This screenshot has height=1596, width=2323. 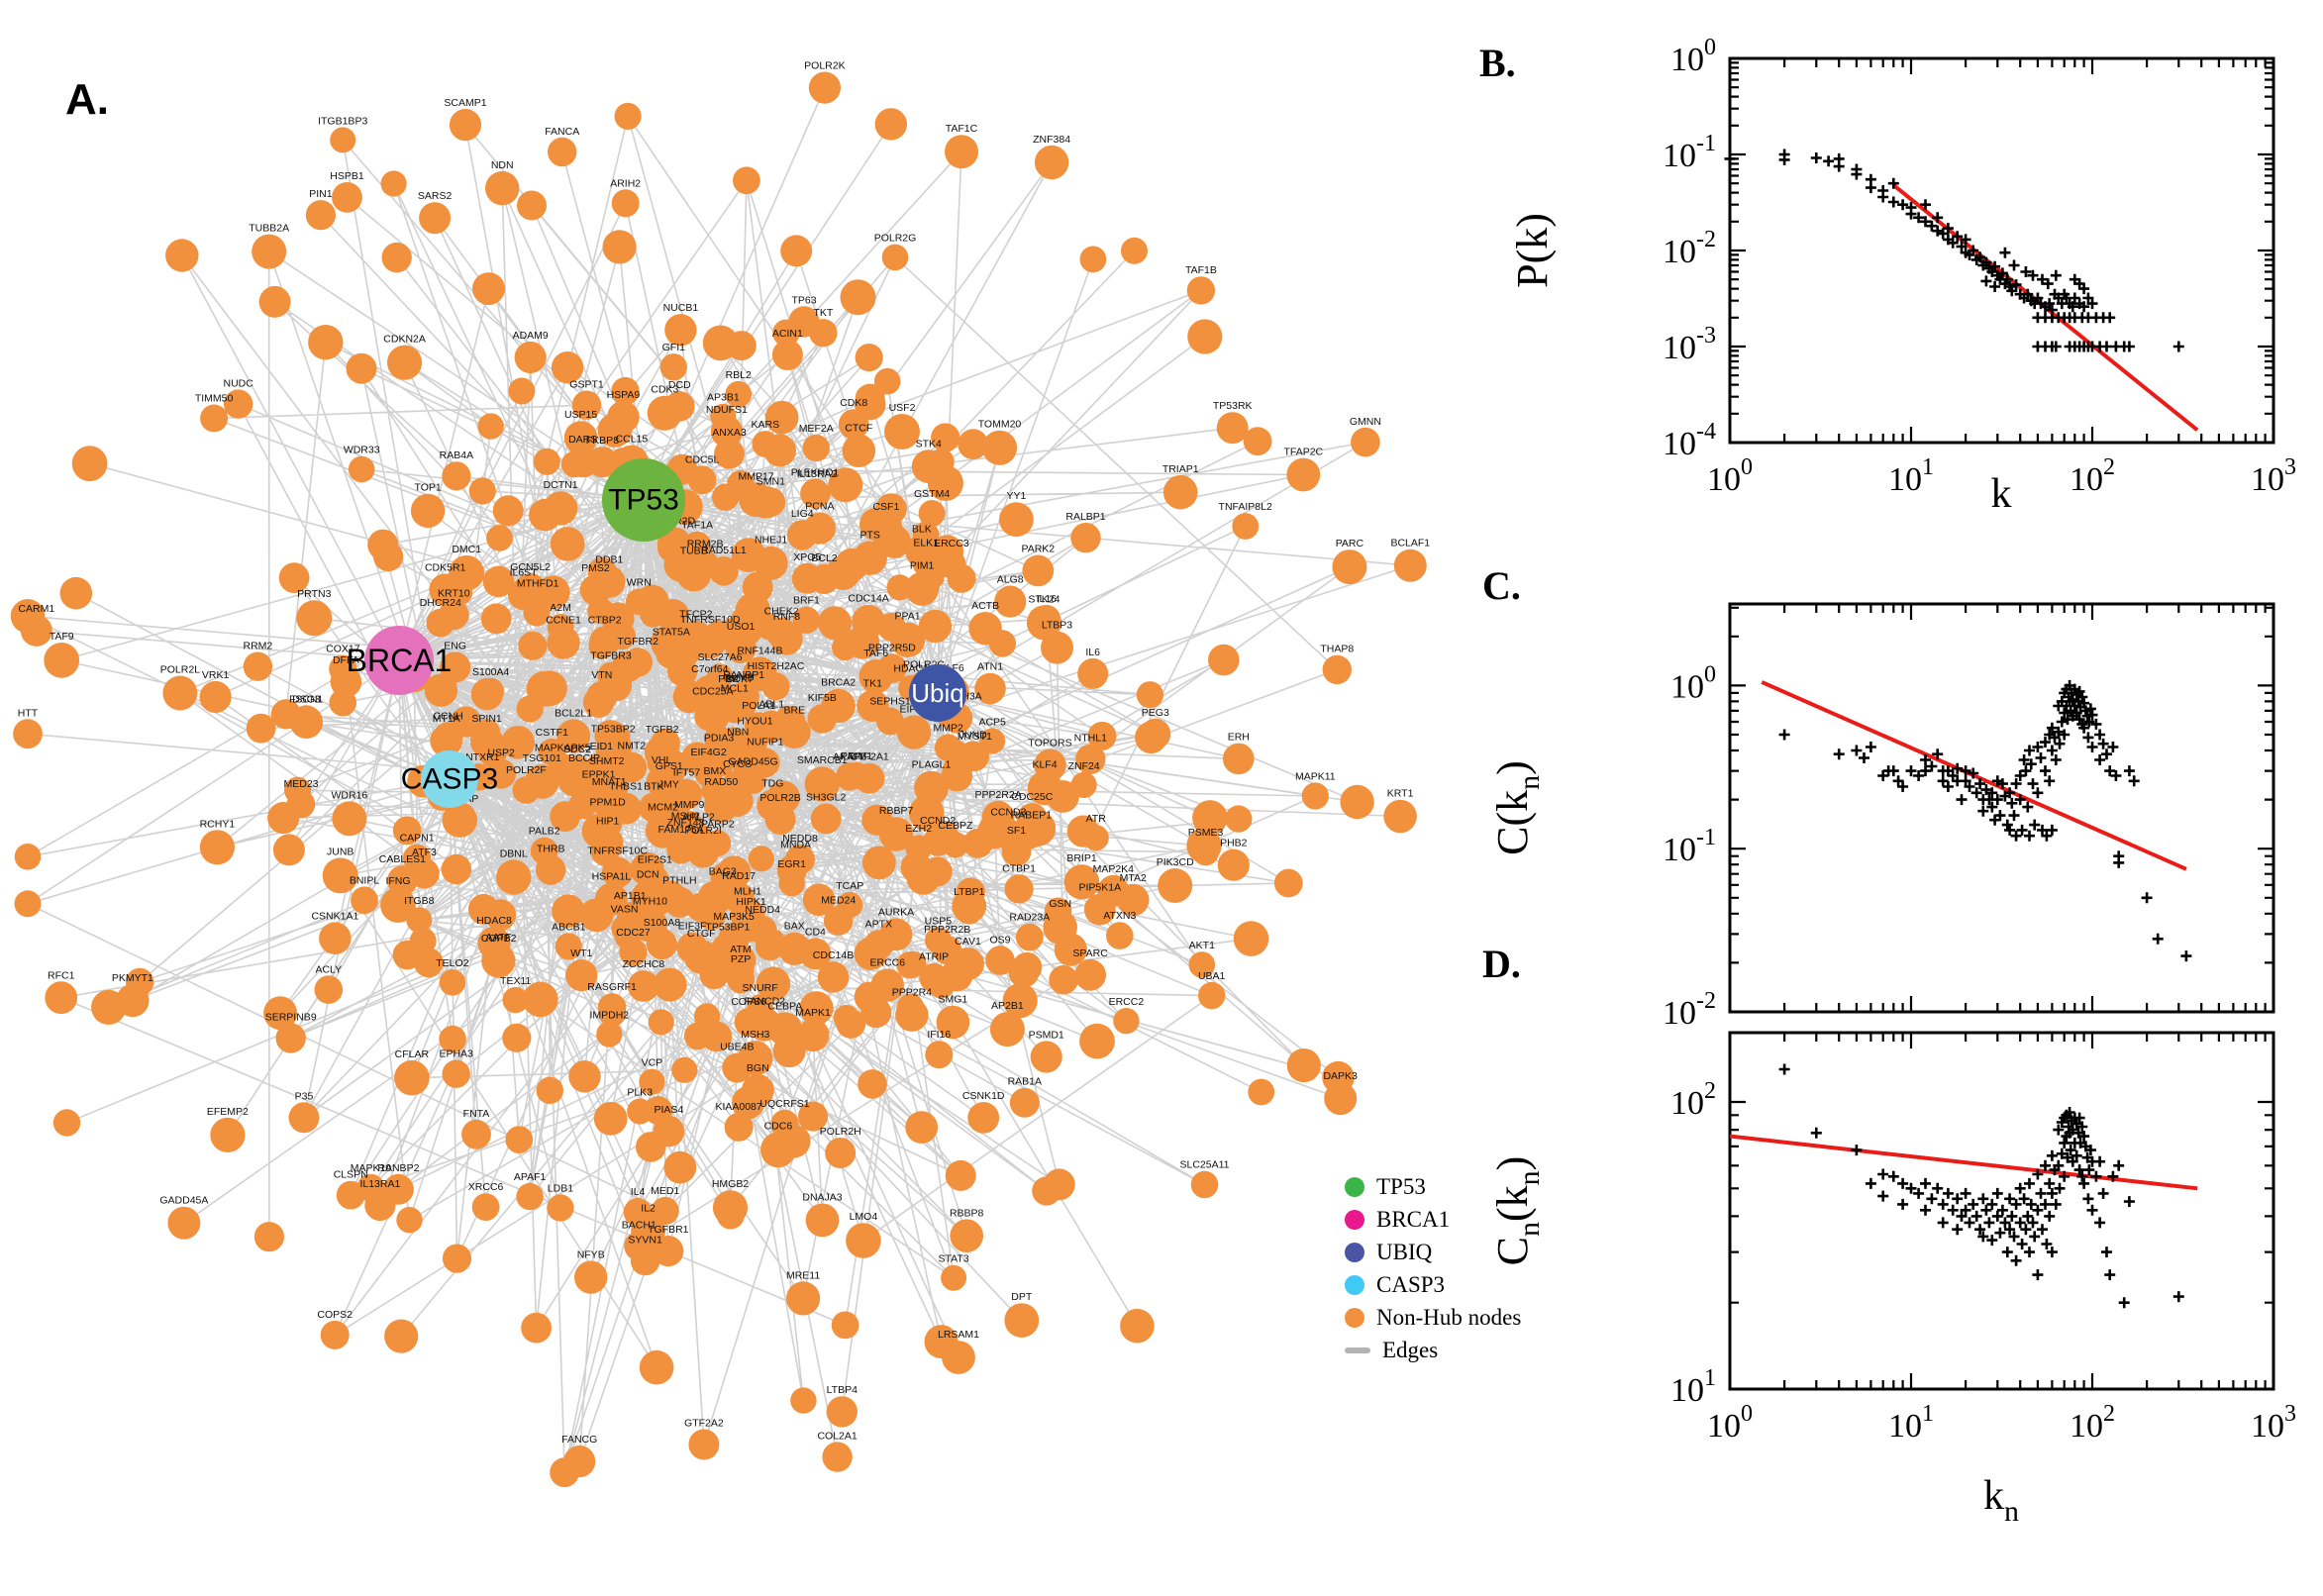 What do you see at coordinates (1100, 888) in the screenshot?
I see `gene-node-label: PIP5K1A` at bounding box center [1100, 888].